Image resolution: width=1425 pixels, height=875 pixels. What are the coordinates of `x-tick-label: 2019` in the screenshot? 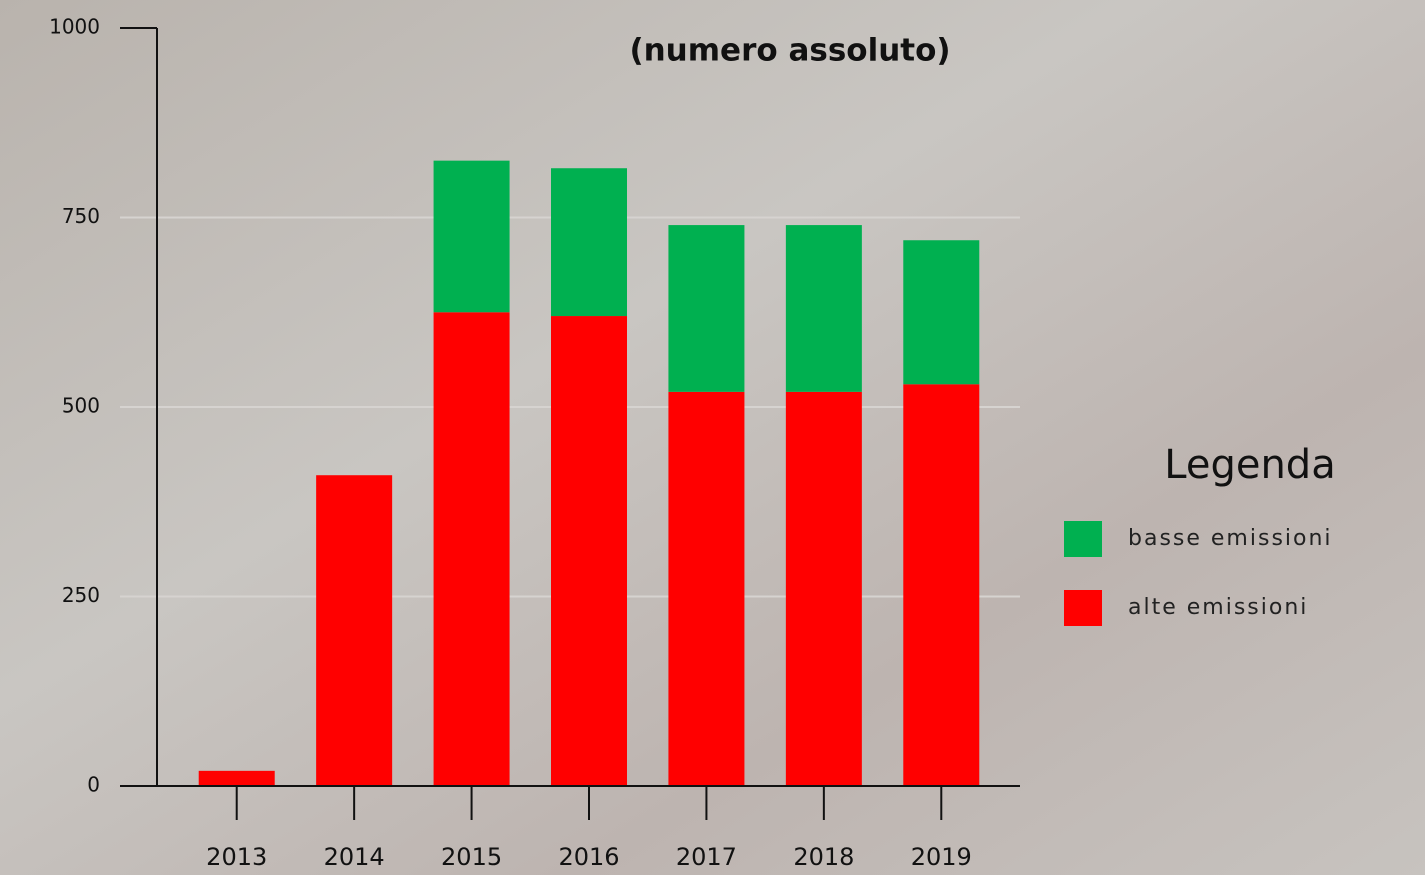 It's located at (941, 857).